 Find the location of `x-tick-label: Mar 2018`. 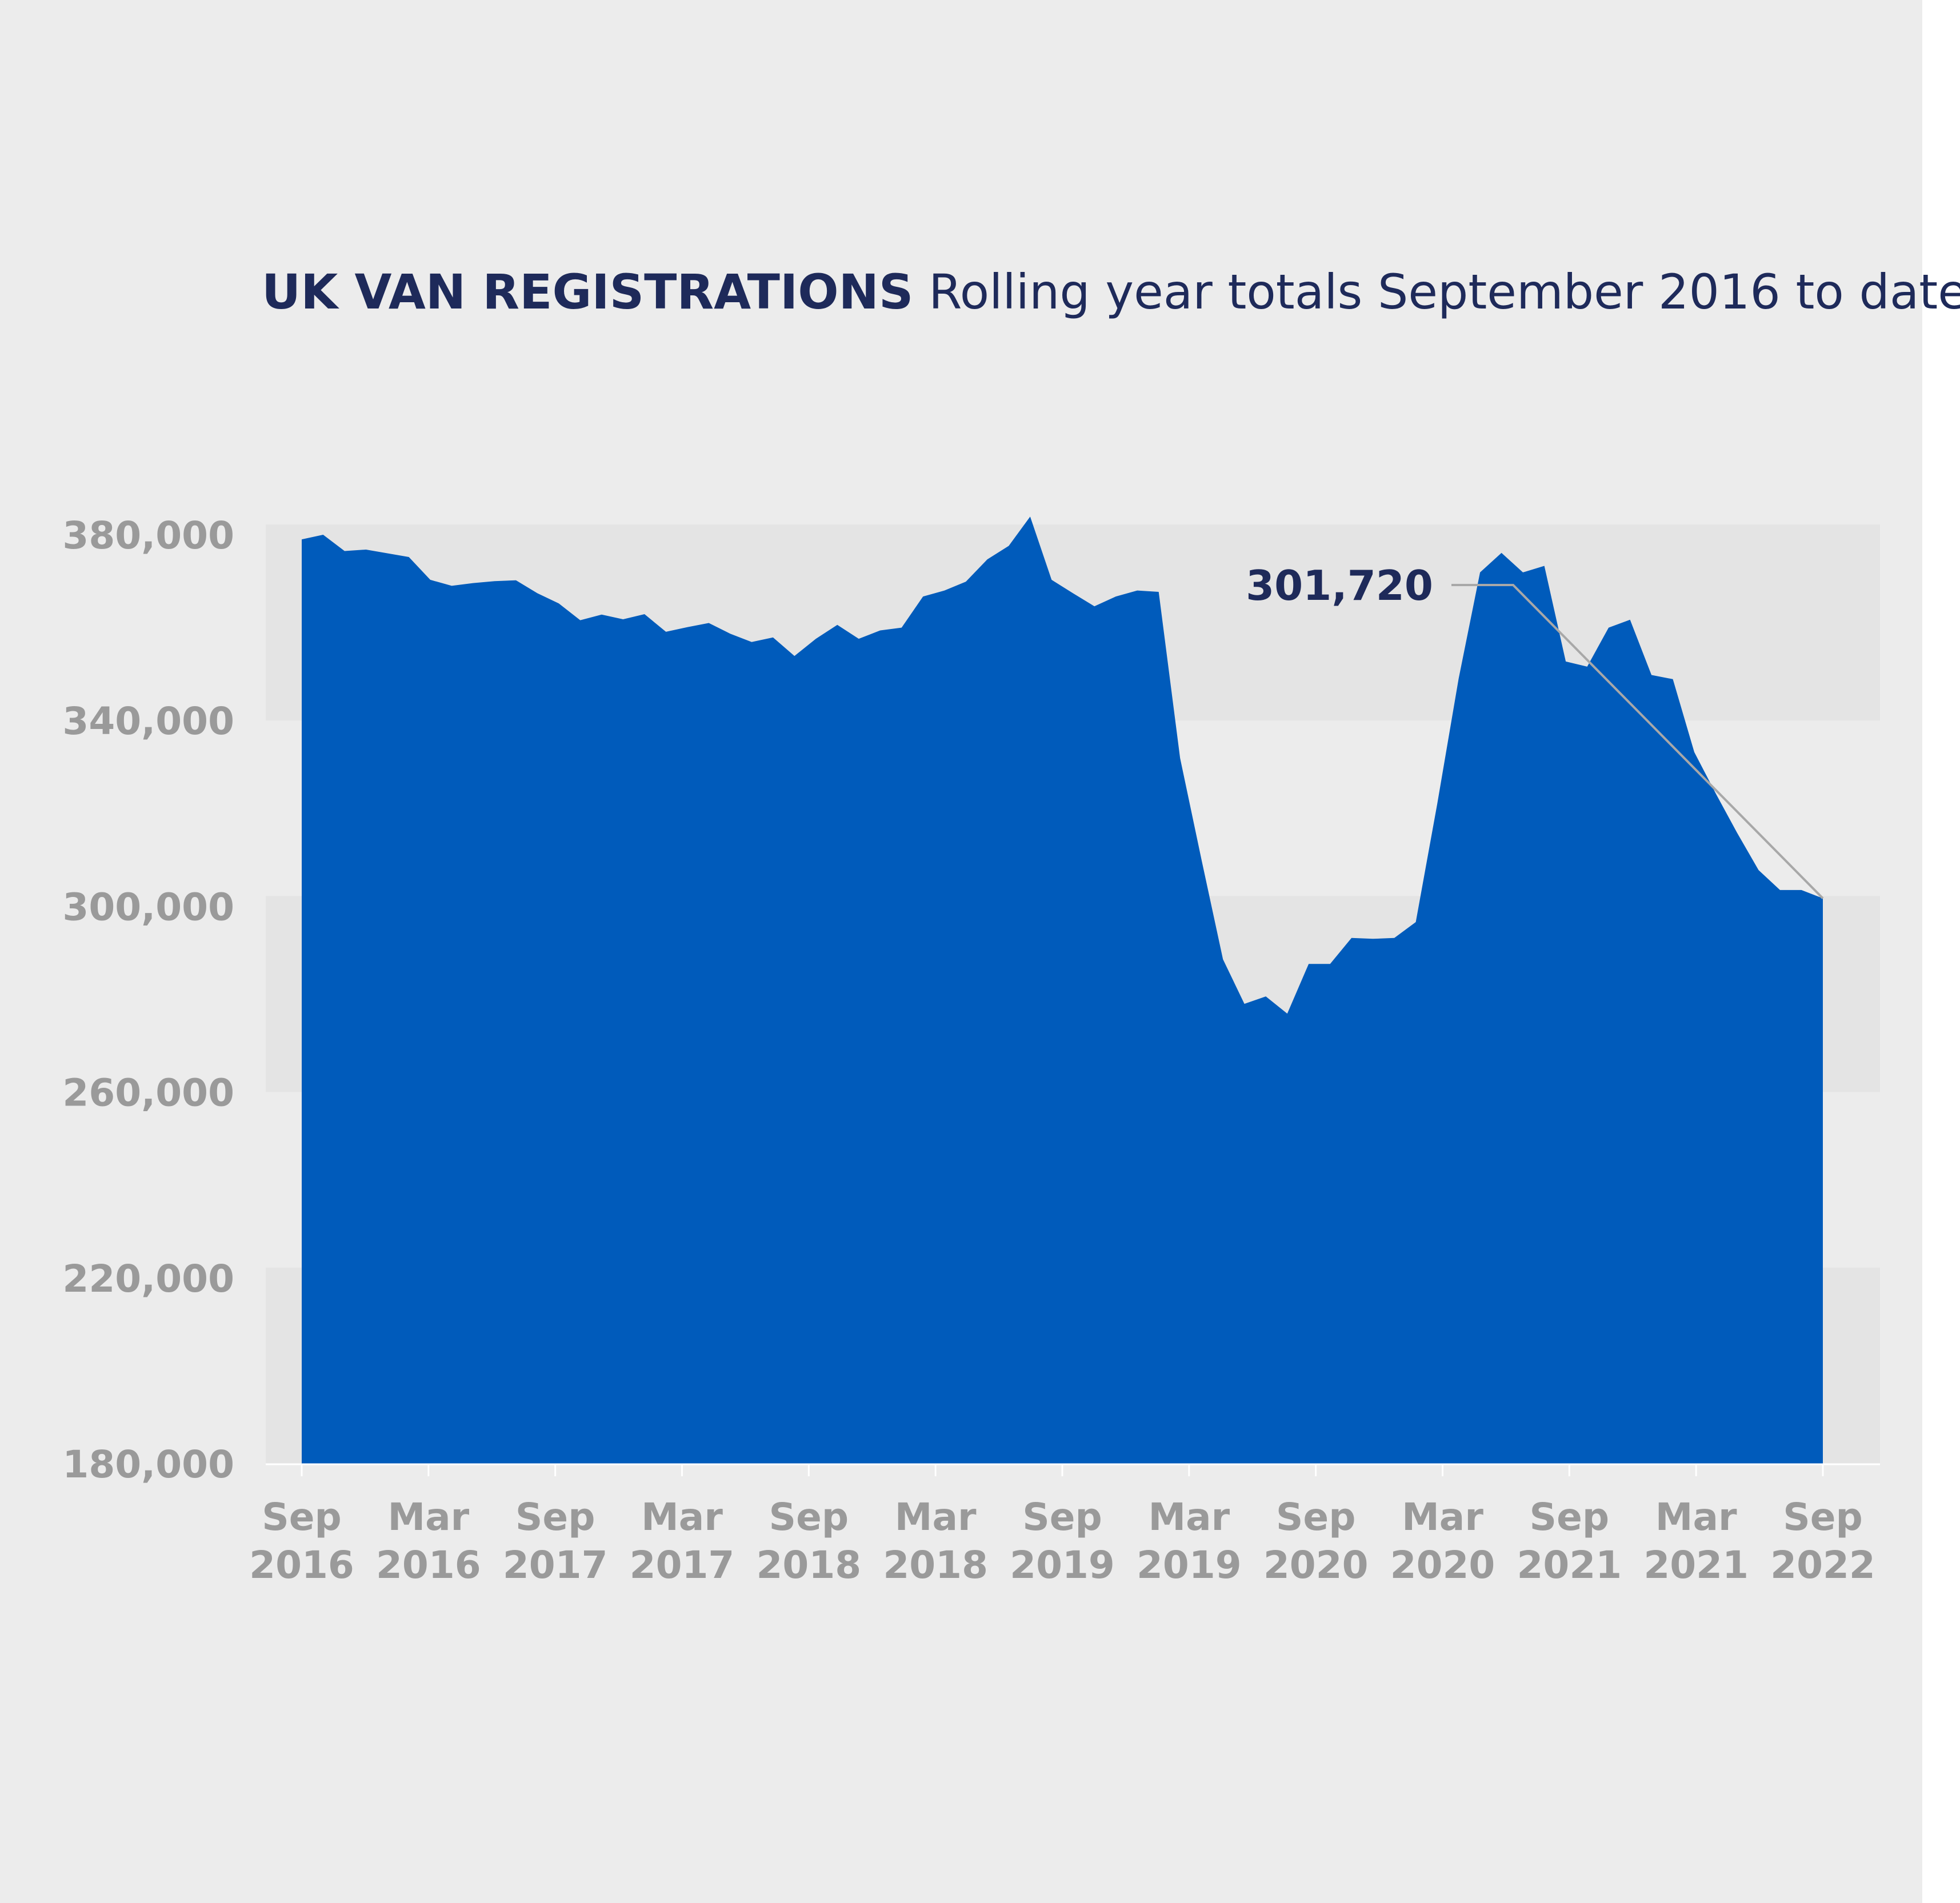

x-tick-label: Mar 2018 is located at coordinates (935, 1541).